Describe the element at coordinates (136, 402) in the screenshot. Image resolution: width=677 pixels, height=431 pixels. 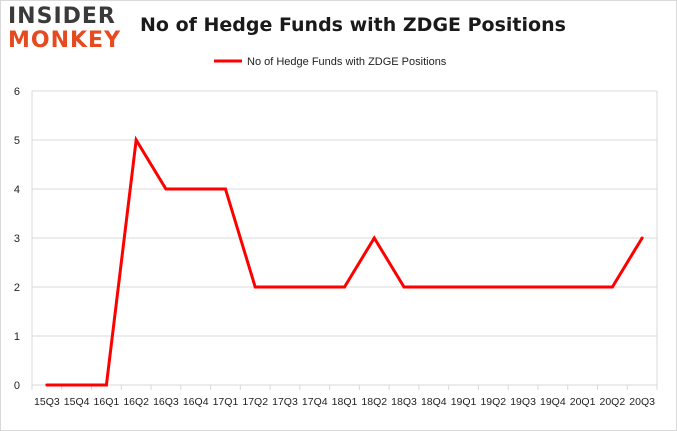
I see `x-tick-label: 16Q2` at that location.